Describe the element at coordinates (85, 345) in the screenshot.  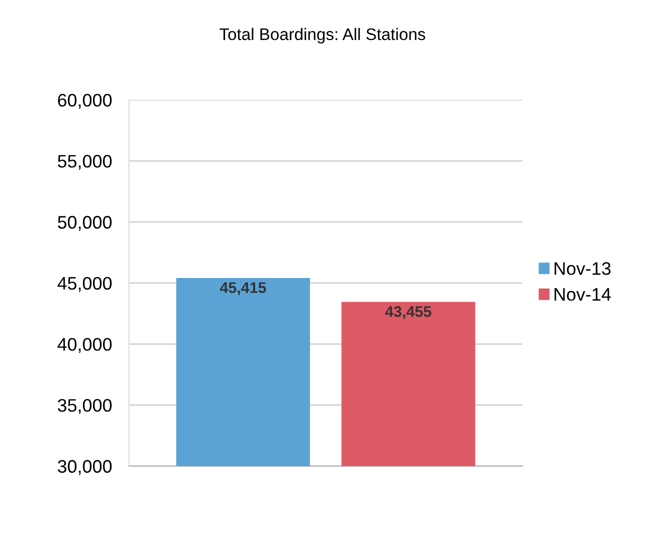
I see `y-tick-label: 40,000` at that location.